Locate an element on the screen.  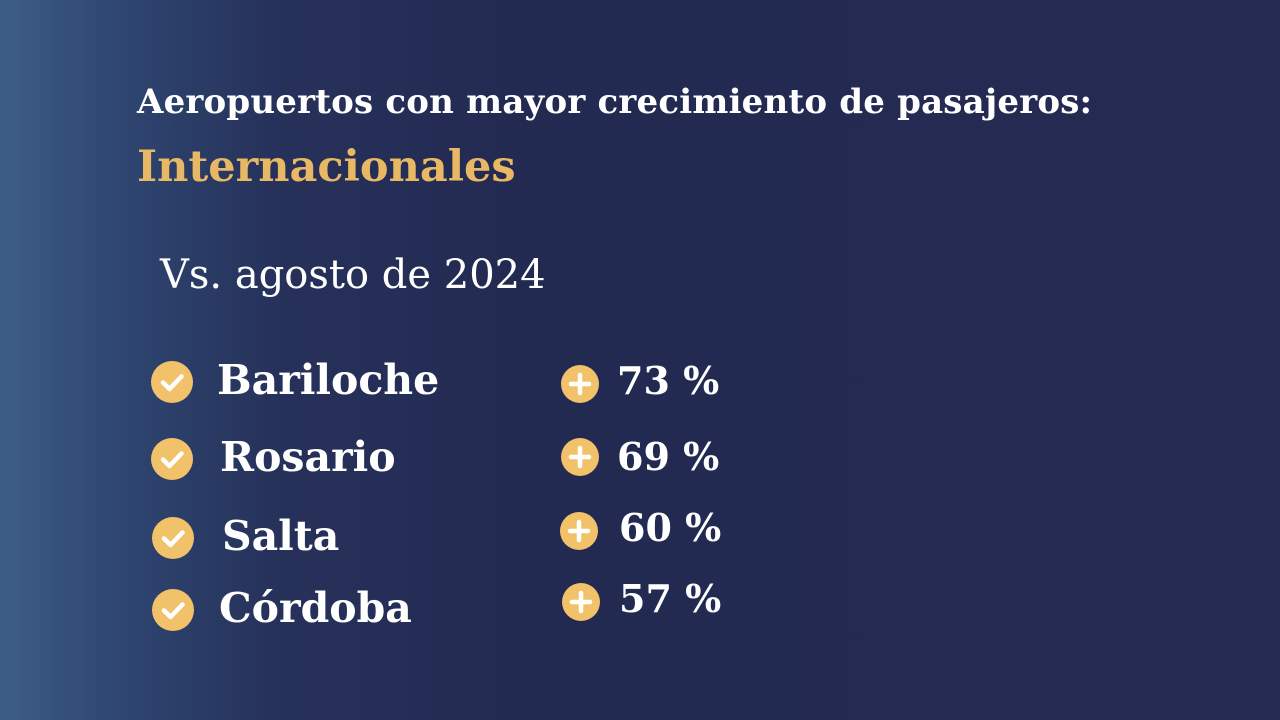
airport-name: Salta is located at coordinates (281, 536).